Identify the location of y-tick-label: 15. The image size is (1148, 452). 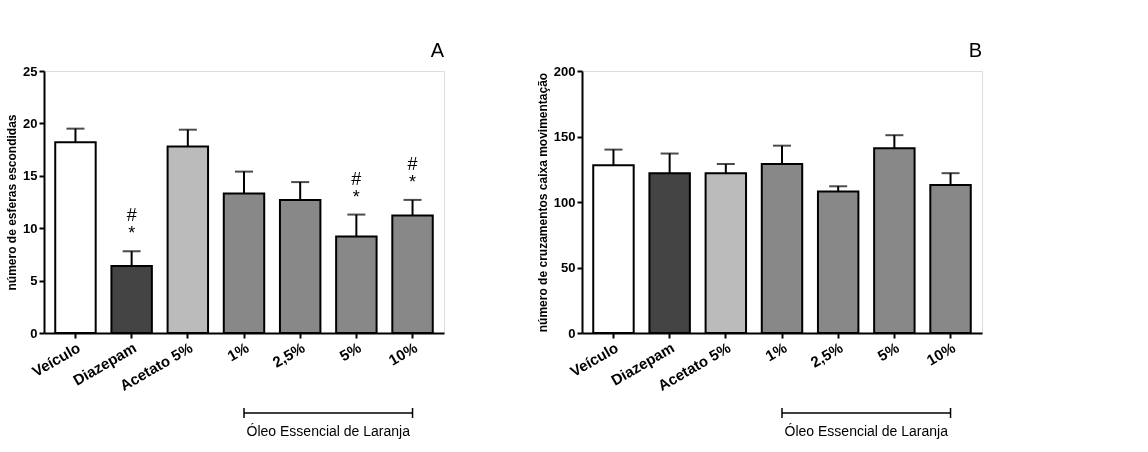
(30, 176).